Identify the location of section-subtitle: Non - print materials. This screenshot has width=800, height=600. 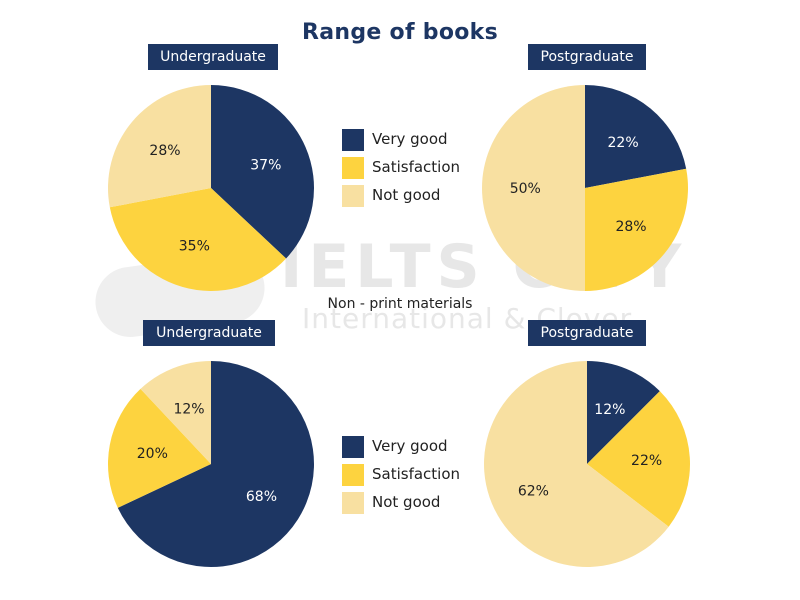
(400, 304).